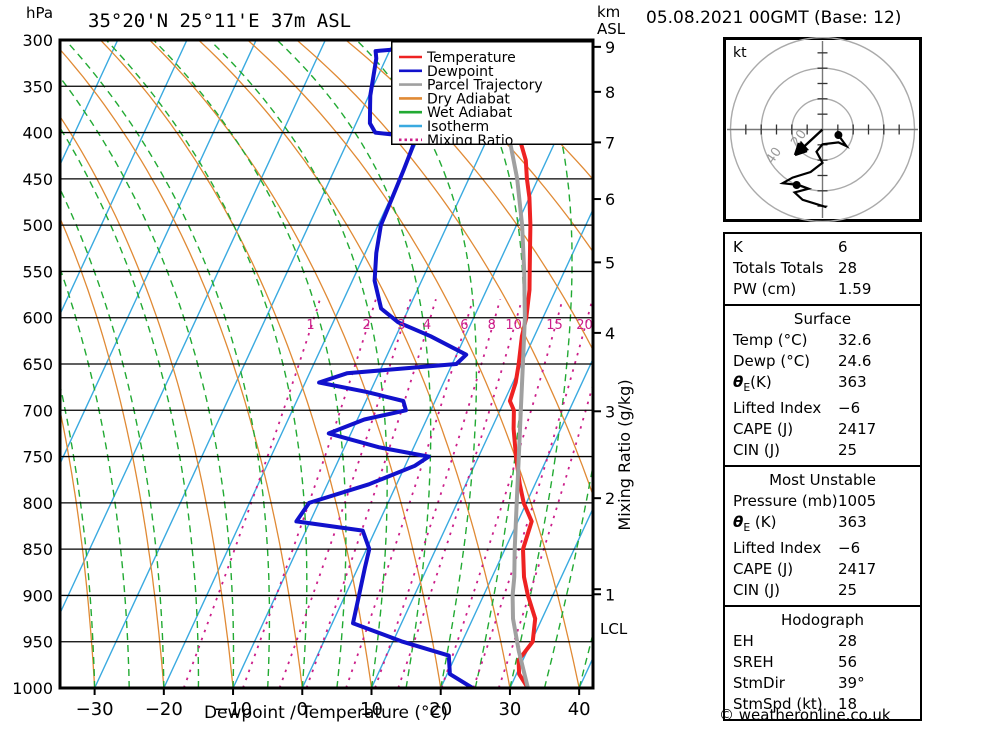 This screenshot has height=733, width=1000. What do you see at coordinates (37, 179) in the screenshot?
I see `pressure-tick-label: 450` at bounding box center [37, 179].